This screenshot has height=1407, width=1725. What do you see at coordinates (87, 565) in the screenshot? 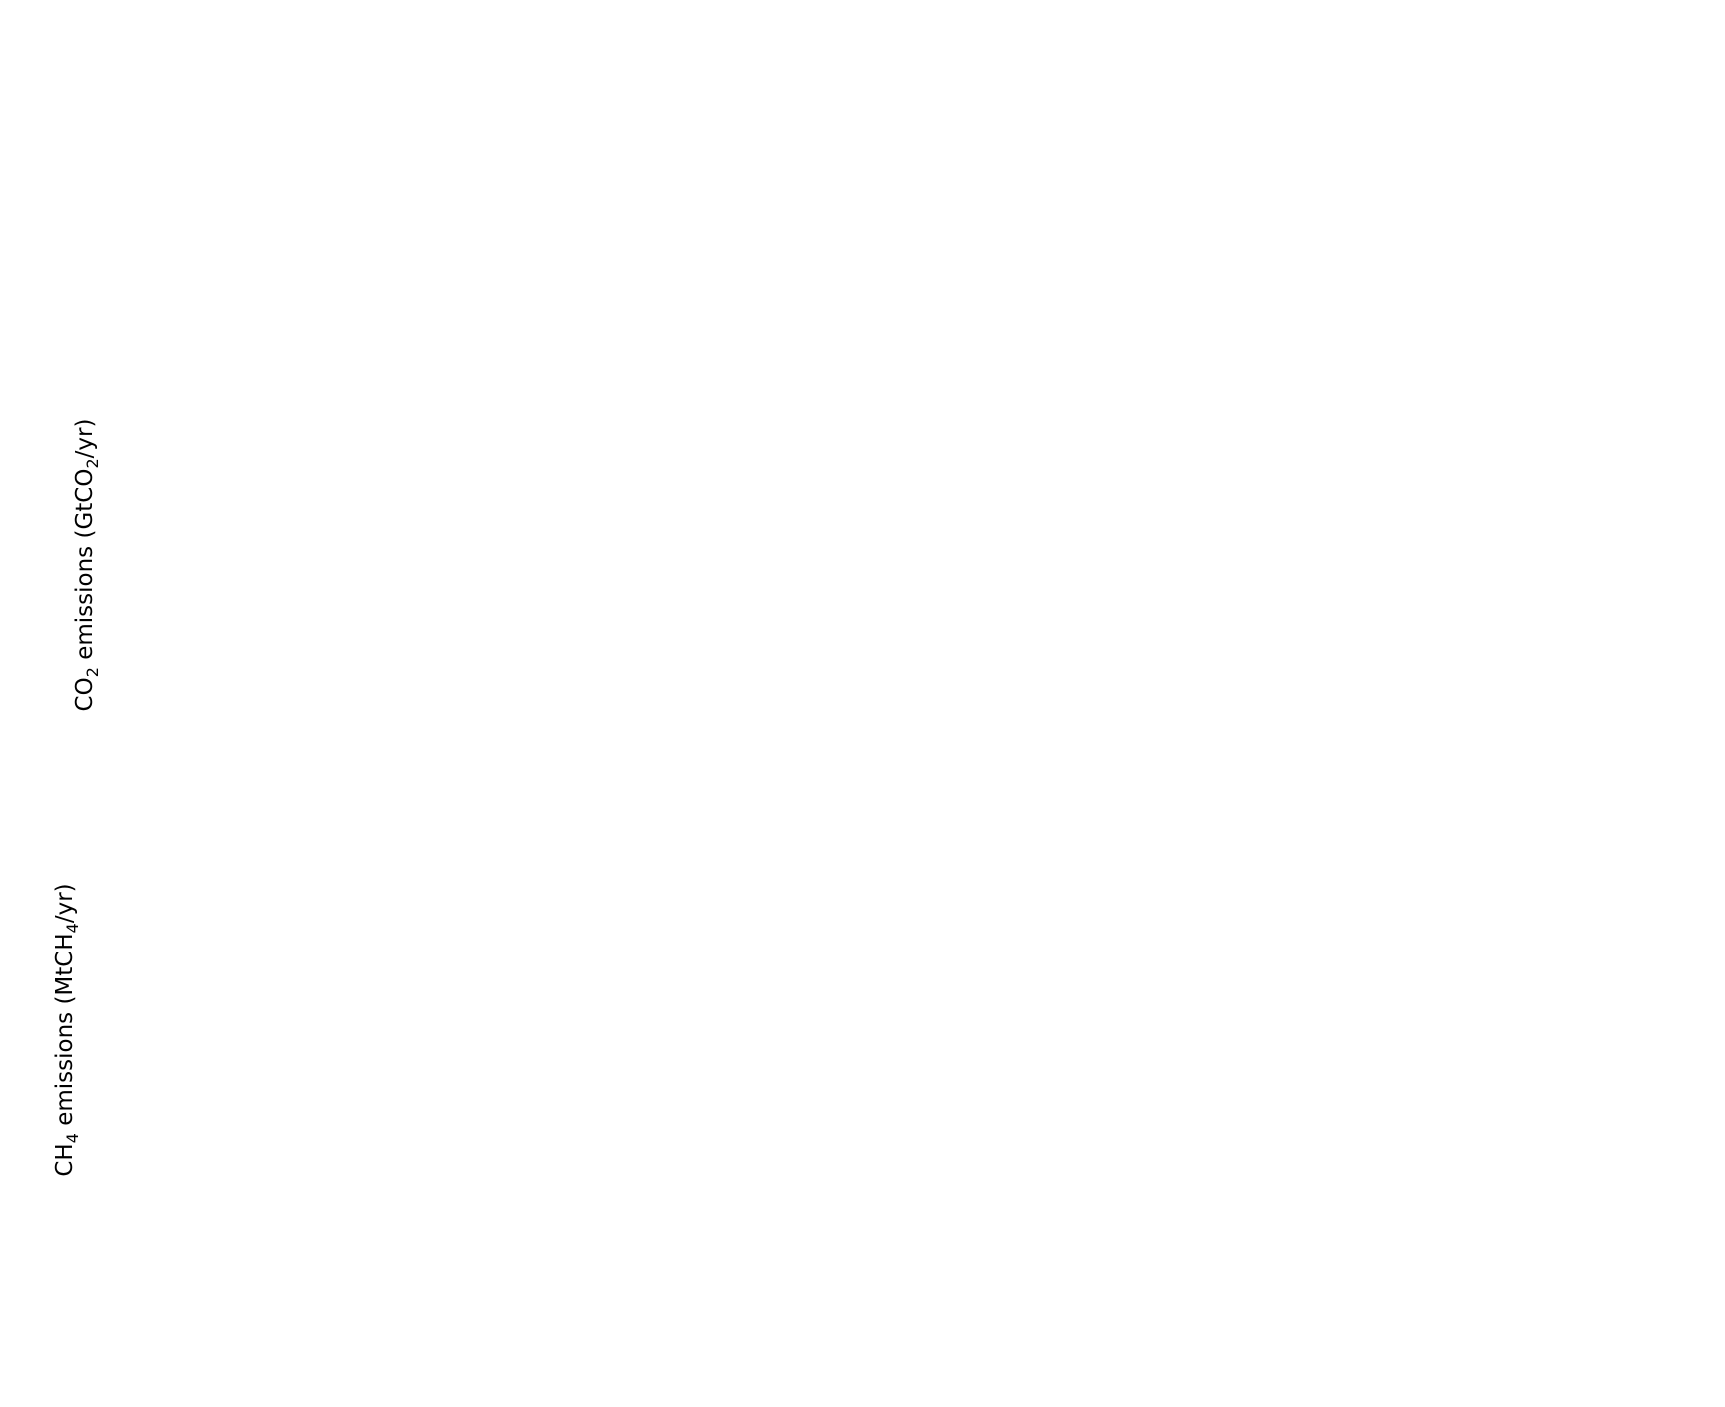
I see `co2-ylabel: CO2 emissions (GtCO2/yr)` at bounding box center [87, 565].